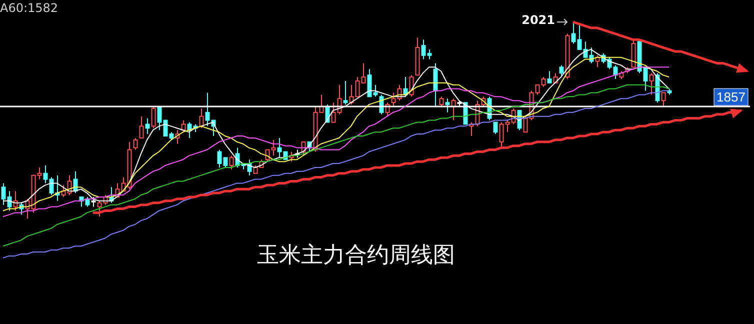 The height and width of the screenshot is (324, 754). What do you see at coordinates (731, 97) in the screenshot?
I see `annotation: 1857` at bounding box center [731, 97].